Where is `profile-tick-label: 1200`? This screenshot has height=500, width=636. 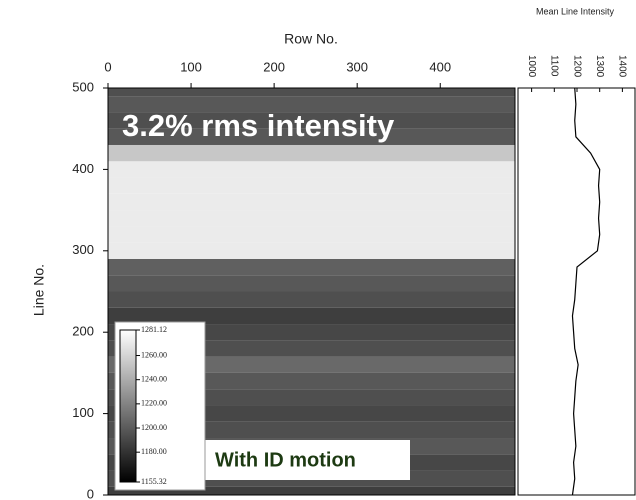 profile-tick-label: 1200 is located at coordinates (576, 66).